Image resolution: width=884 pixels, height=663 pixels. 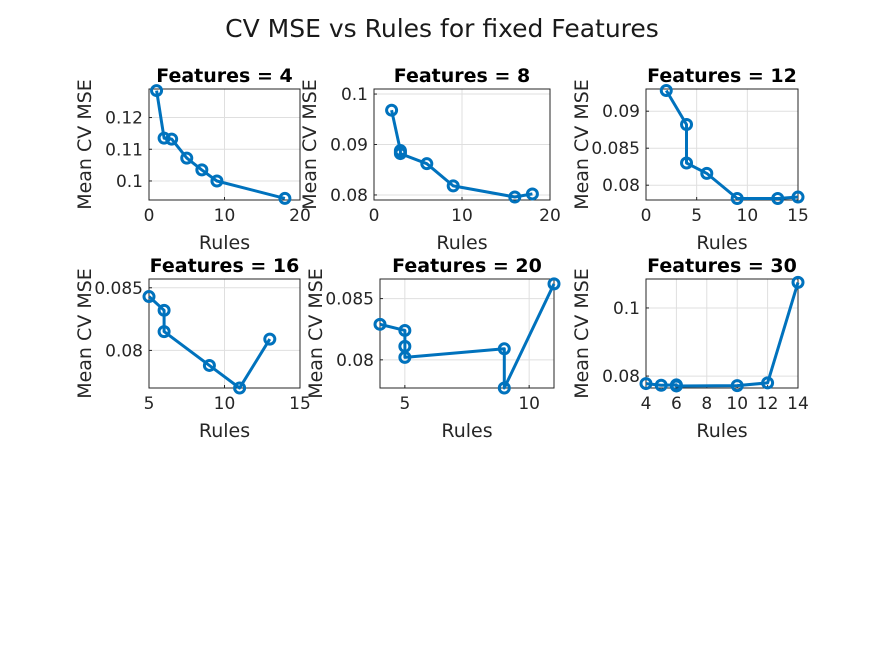 What do you see at coordinates (225, 266) in the screenshot?
I see `subplot-title: Features = 16` at bounding box center [225, 266].